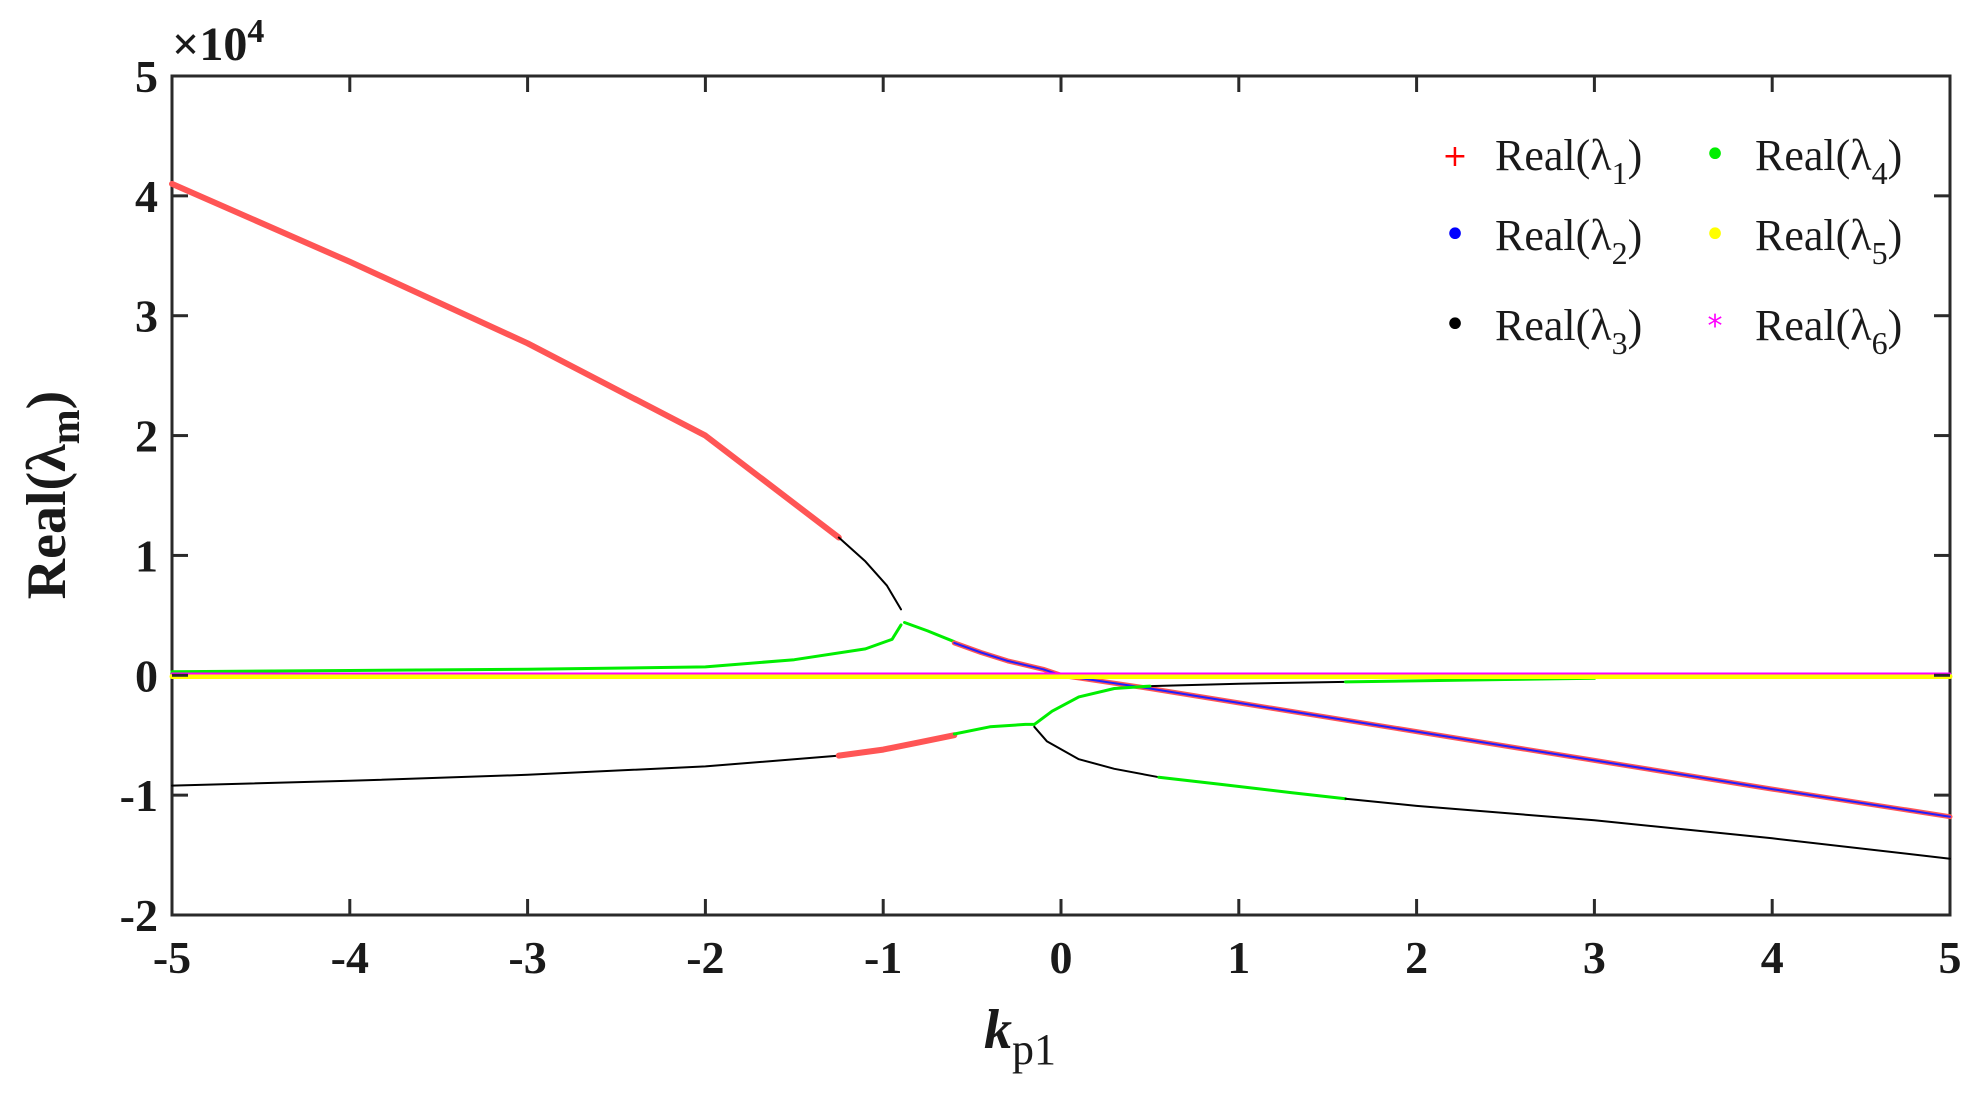  What do you see at coordinates (146, 316) in the screenshot?
I see `y-tick-label: 3` at bounding box center [146, 316].